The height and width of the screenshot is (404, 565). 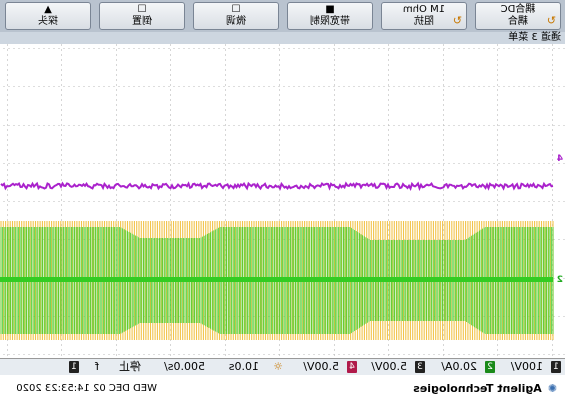 I want to click on run-mode: 停止, so click(x=130, y=366).